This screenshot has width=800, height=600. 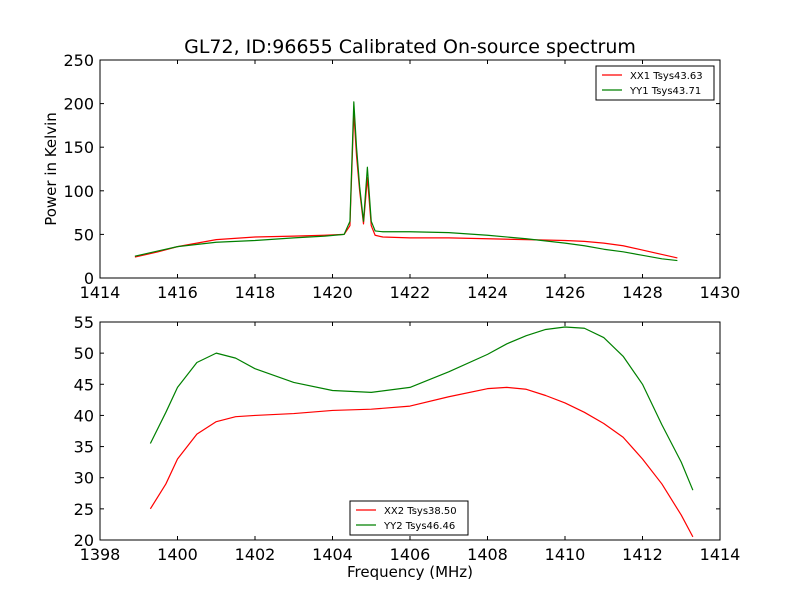 I want to click on x-tick-label: 1420, so click(x=332, y=292).